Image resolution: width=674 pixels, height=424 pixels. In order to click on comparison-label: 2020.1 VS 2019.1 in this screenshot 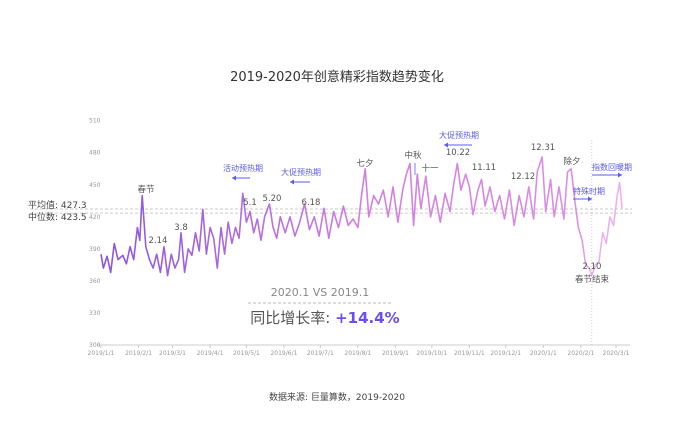, I will do `click(320, 292)`.